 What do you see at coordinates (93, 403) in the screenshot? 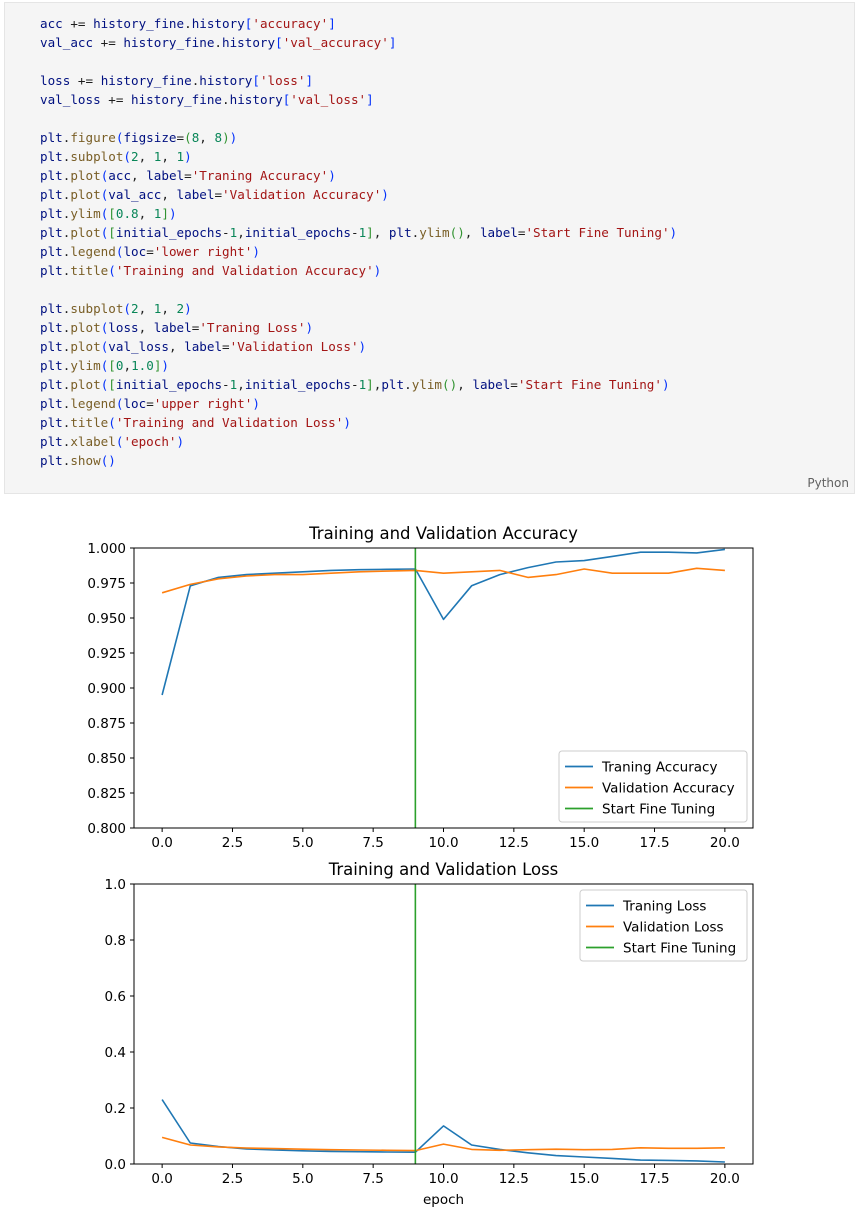
I see `code-token: legend` at bounding box center [93, 403].